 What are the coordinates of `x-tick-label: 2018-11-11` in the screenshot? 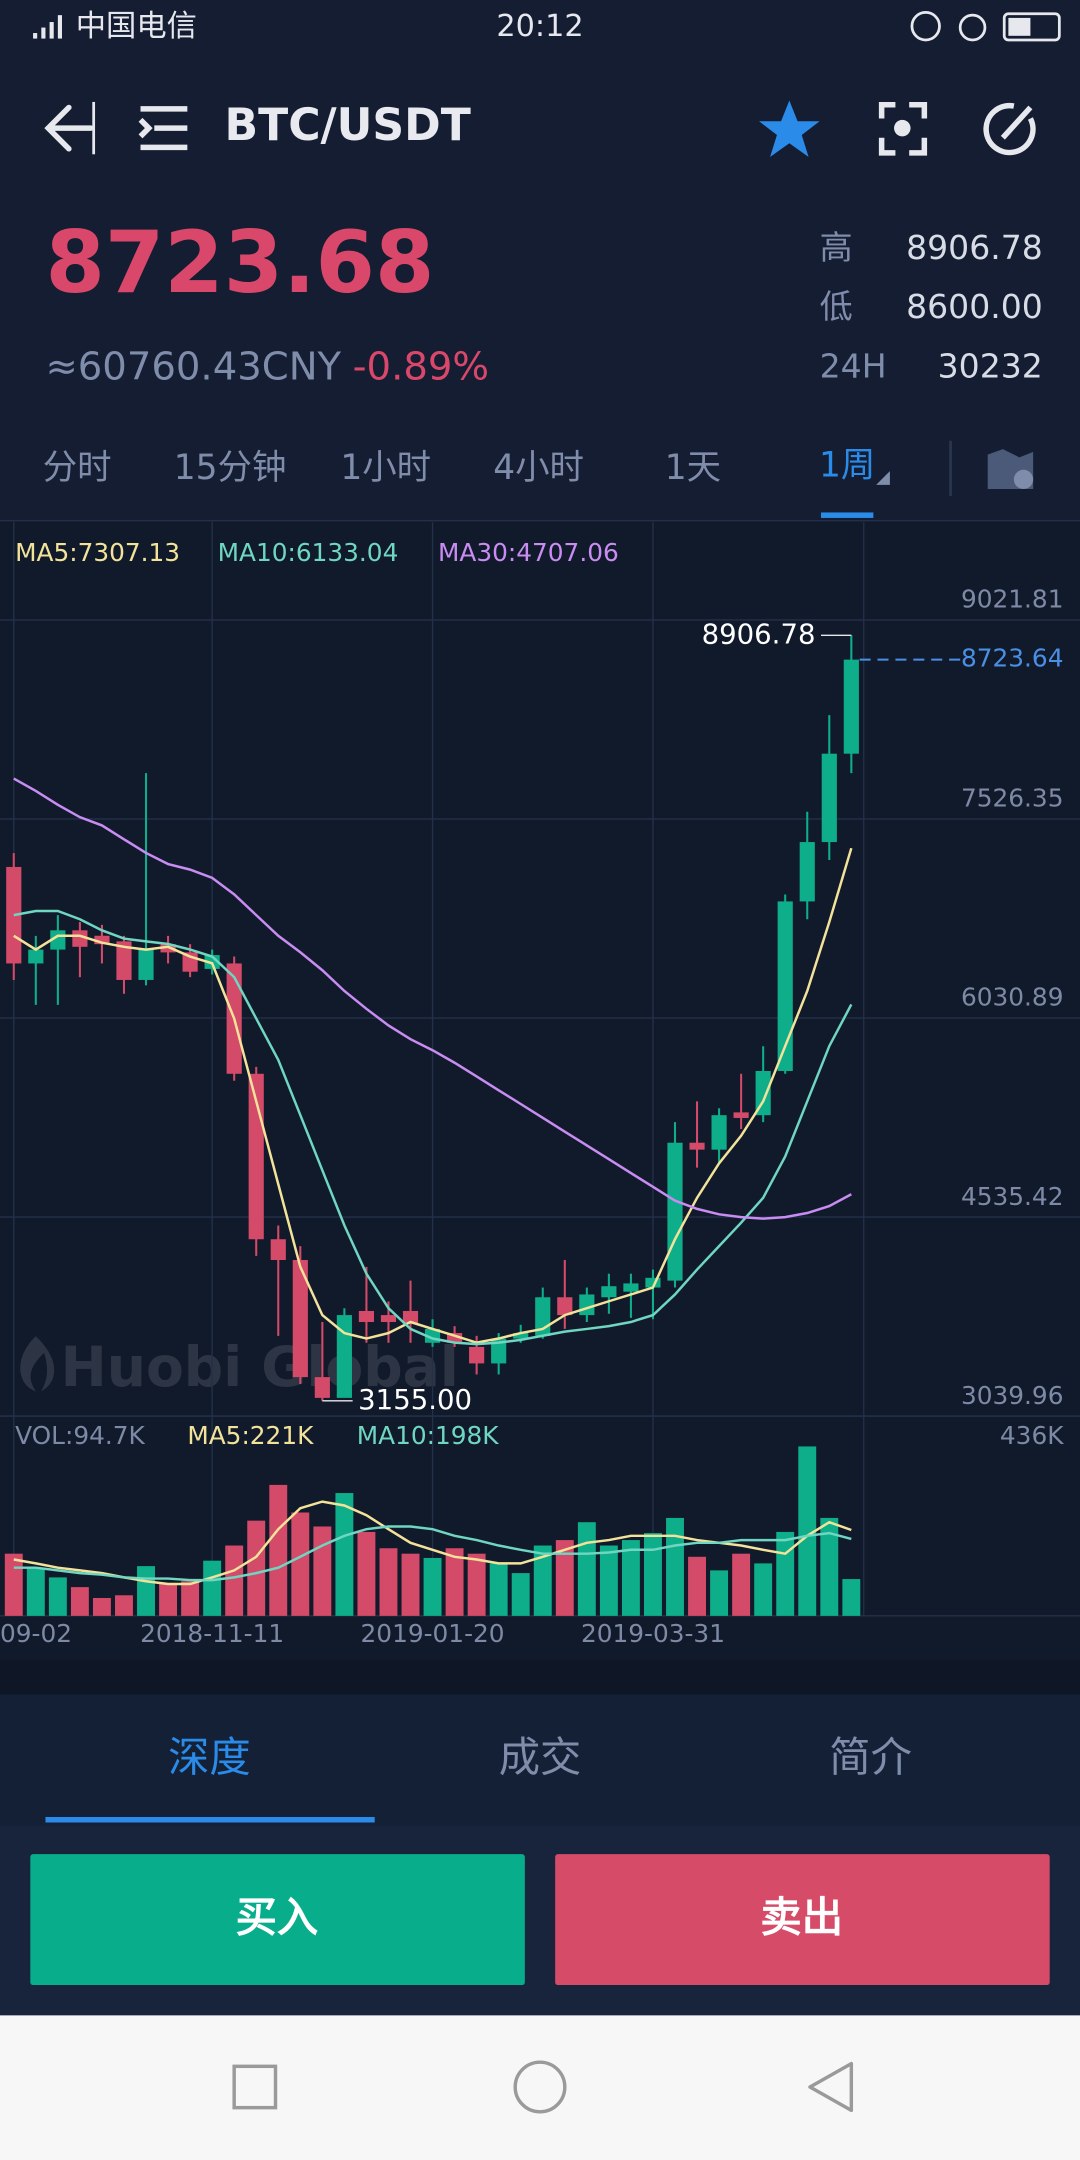 It's located at (212, 1633).